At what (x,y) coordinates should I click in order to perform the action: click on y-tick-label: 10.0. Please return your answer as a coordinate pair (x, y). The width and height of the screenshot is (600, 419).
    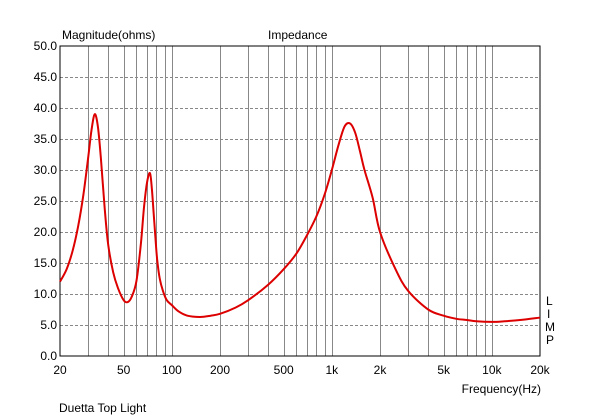
    Looking at the image, I should click on (46, 294).